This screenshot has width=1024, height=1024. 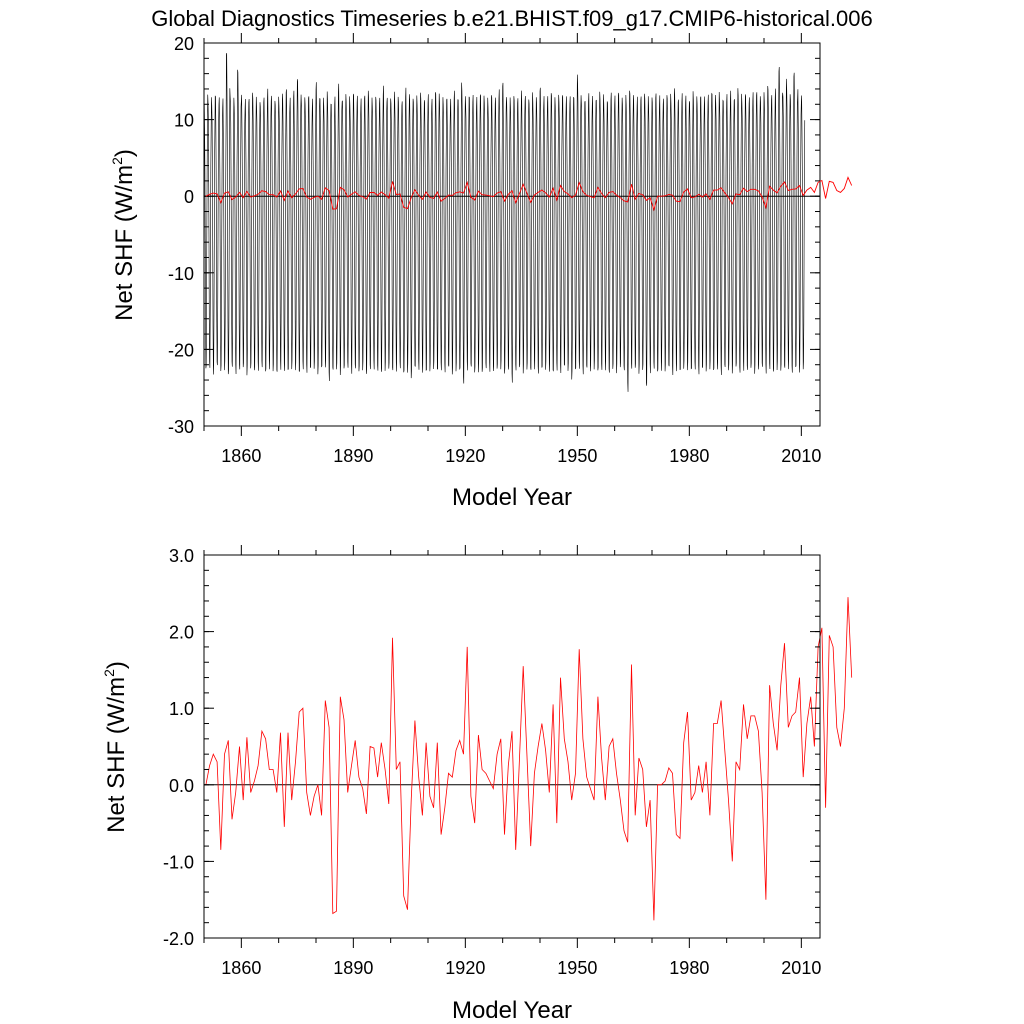 What do you see at coordinates (181, 709) in the screenshot?
I see `y-tick-label: 1.0` at bounding box center [181, 709].